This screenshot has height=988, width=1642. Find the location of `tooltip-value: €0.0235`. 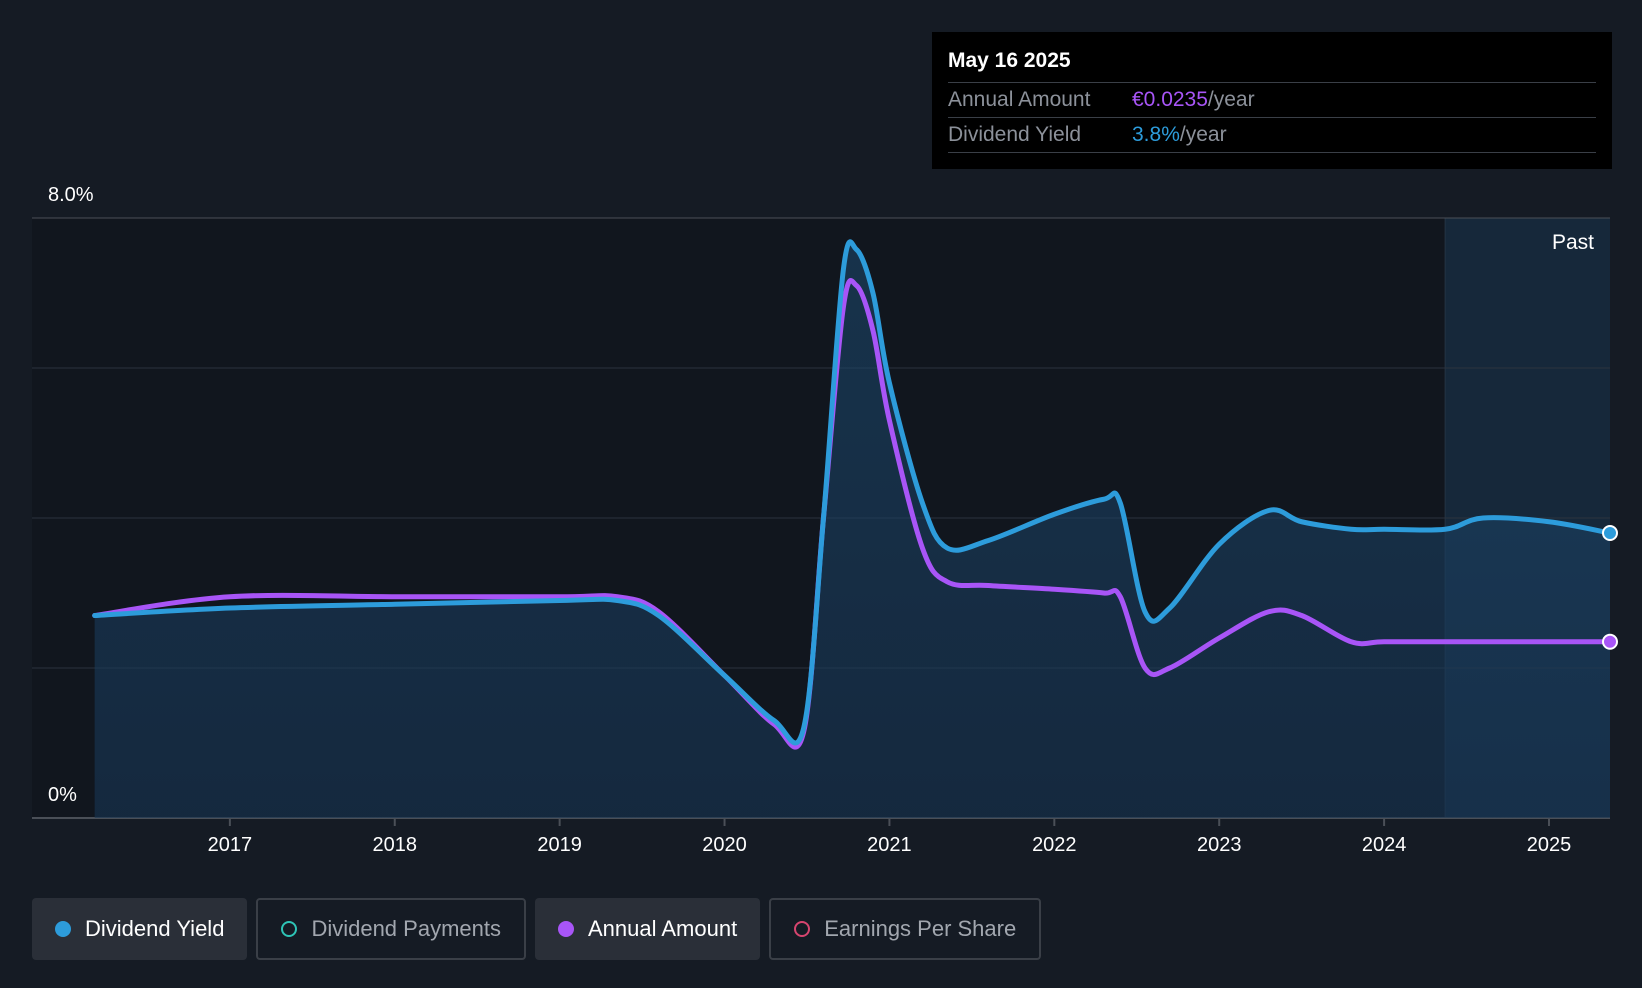

tooltip-value: €0.0235 is located at coordinates (1170, 99).